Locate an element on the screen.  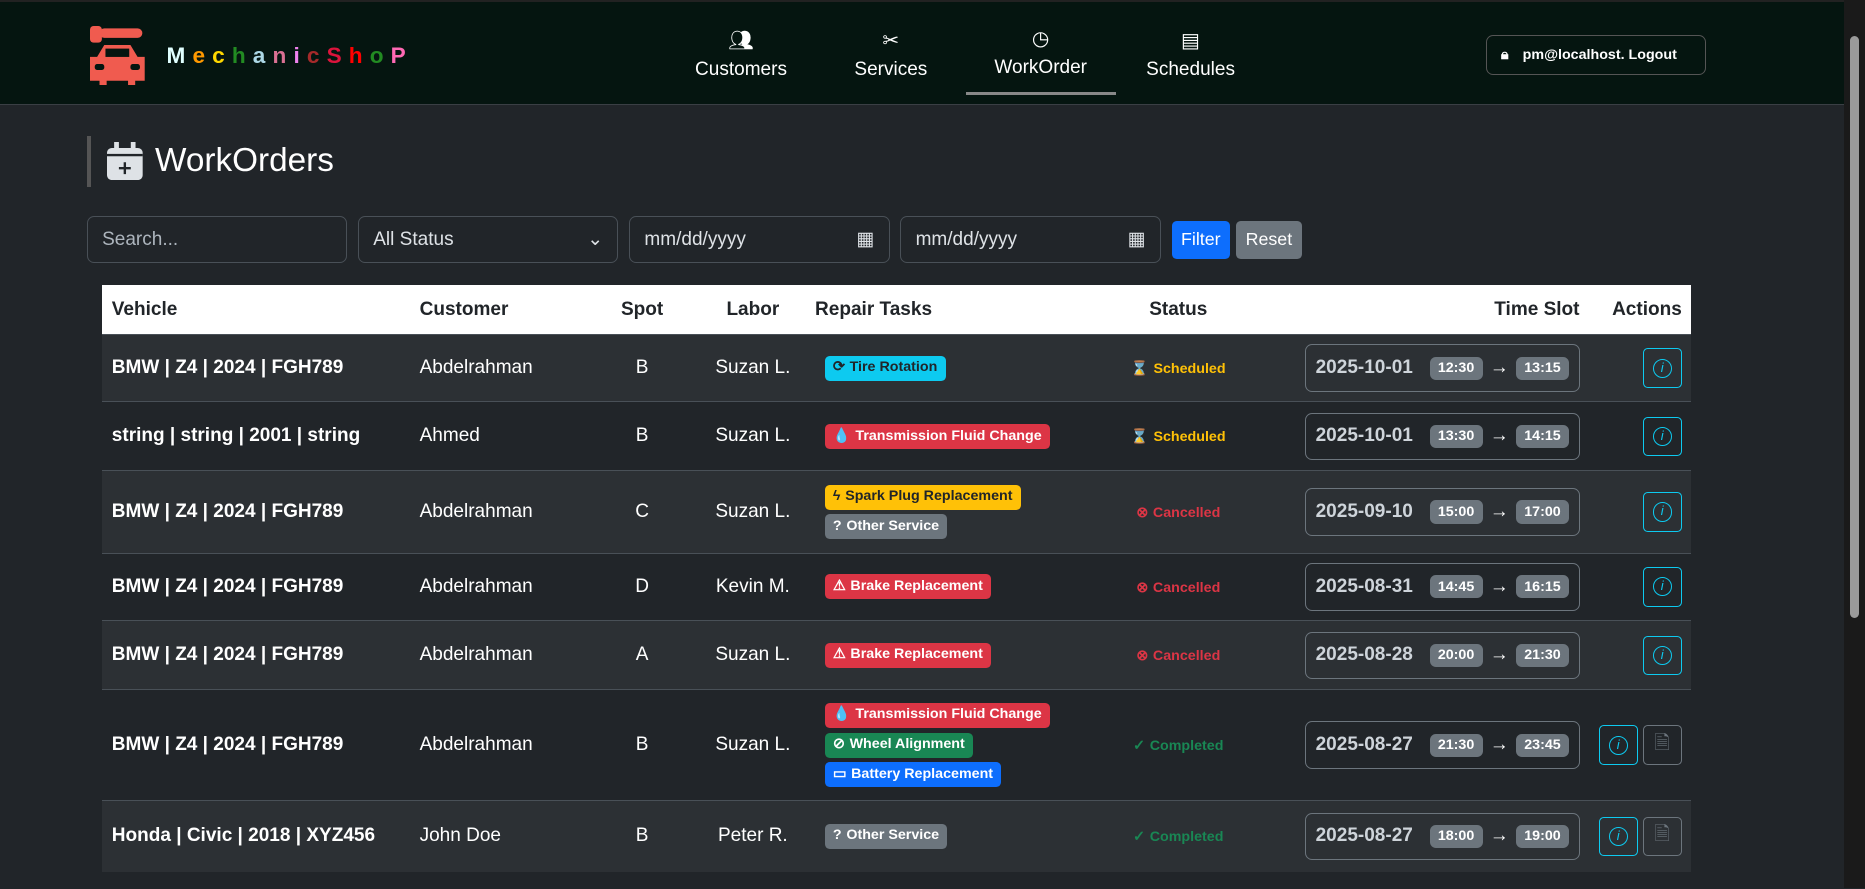
nav-item-services: ✂ Services is located at coordinates (891, 48).